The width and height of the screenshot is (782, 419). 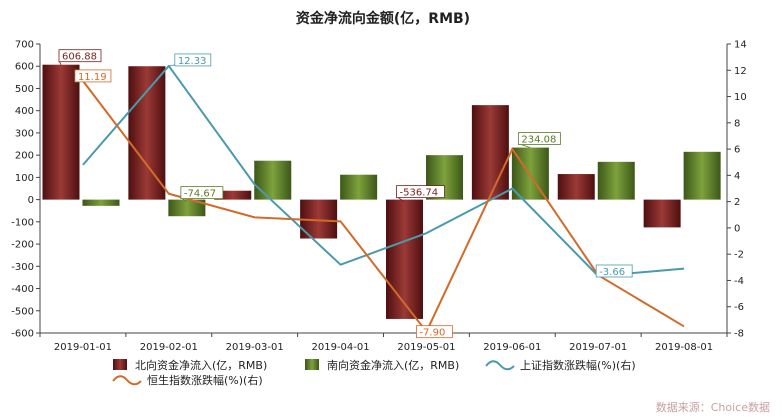 I want to click on y-right-tick-label: 10, so click(x=740, y=97).